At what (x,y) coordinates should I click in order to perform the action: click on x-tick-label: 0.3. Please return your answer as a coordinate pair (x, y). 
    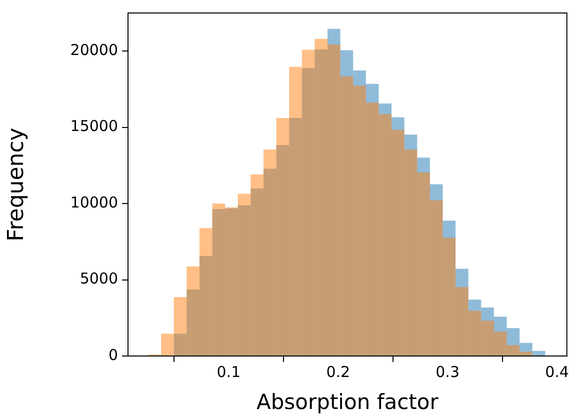
    Looking at the image, I should click on (448, 371).